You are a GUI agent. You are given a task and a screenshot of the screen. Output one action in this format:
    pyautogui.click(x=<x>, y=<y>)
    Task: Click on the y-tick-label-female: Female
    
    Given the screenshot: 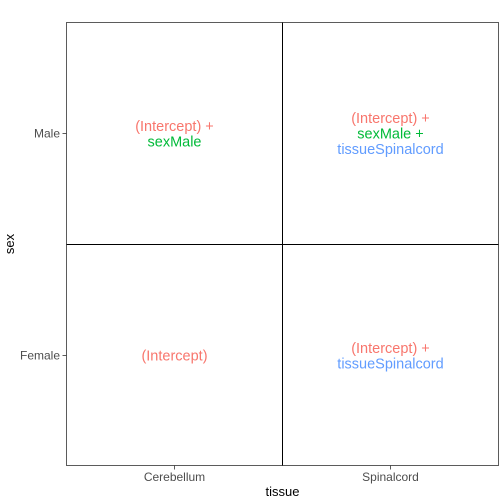 What is the action you would take?
    pyautogui.click(x=40, y=356)
    